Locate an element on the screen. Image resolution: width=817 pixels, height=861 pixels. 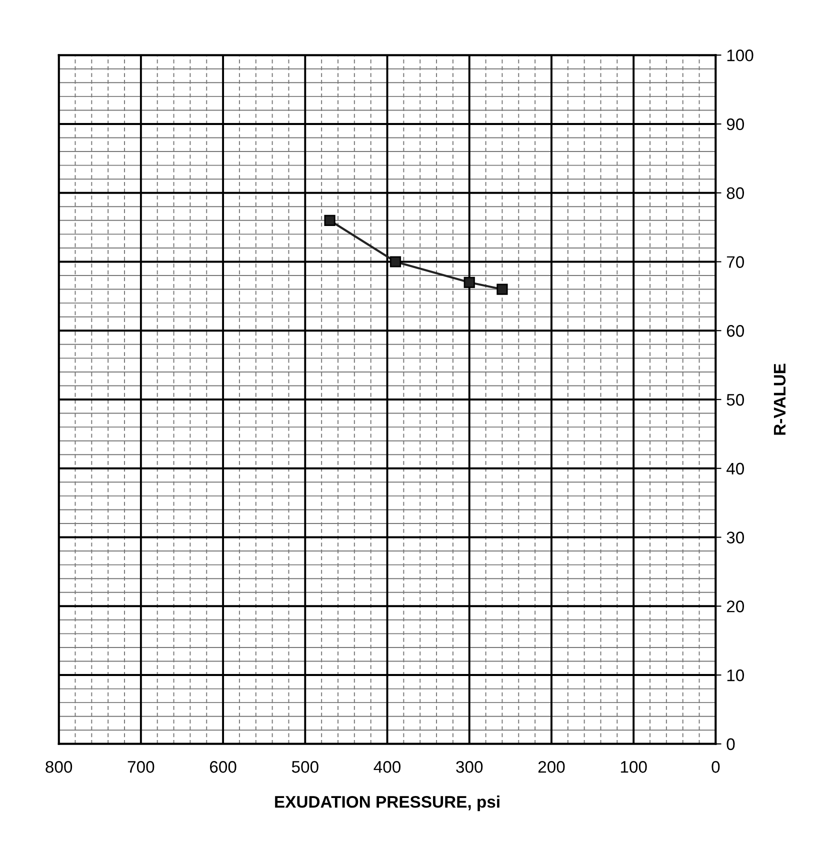
y-tick-label: 50 is located at coordinates (735, 400).